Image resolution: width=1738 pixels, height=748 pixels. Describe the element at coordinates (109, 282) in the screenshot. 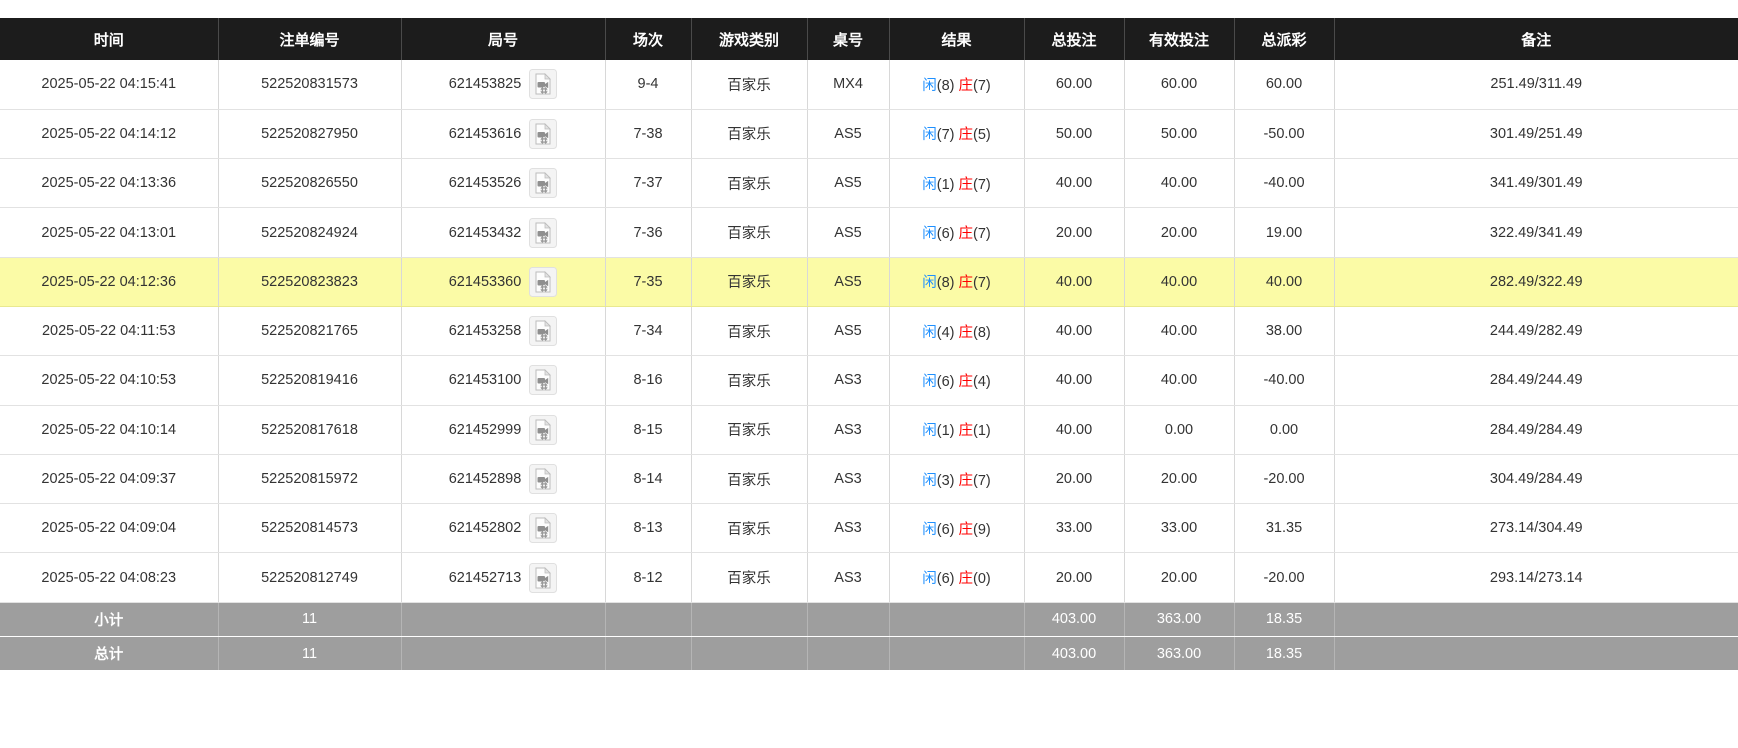

I see `cell-time: 2025-05-22 04:12:36` at that location.